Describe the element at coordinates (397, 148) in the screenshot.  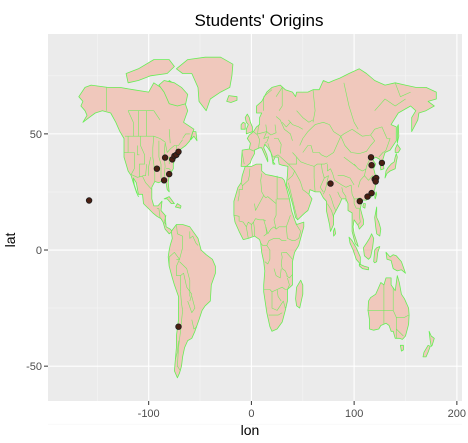
I see `landmass-hokkaido` at that location.